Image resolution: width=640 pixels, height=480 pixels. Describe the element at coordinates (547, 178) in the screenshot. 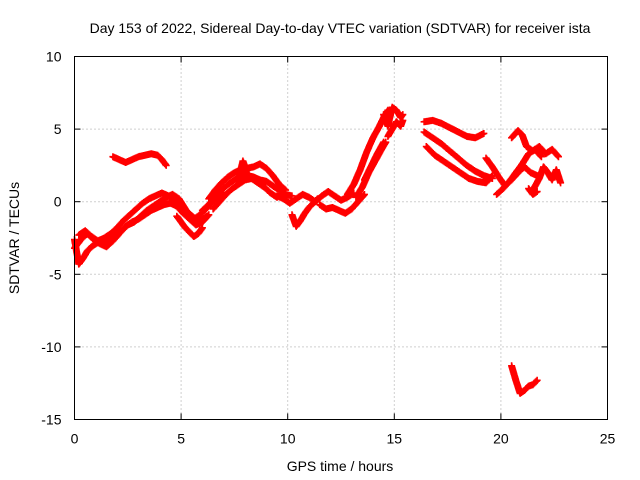

I see `data-series-trace-late` at that location.